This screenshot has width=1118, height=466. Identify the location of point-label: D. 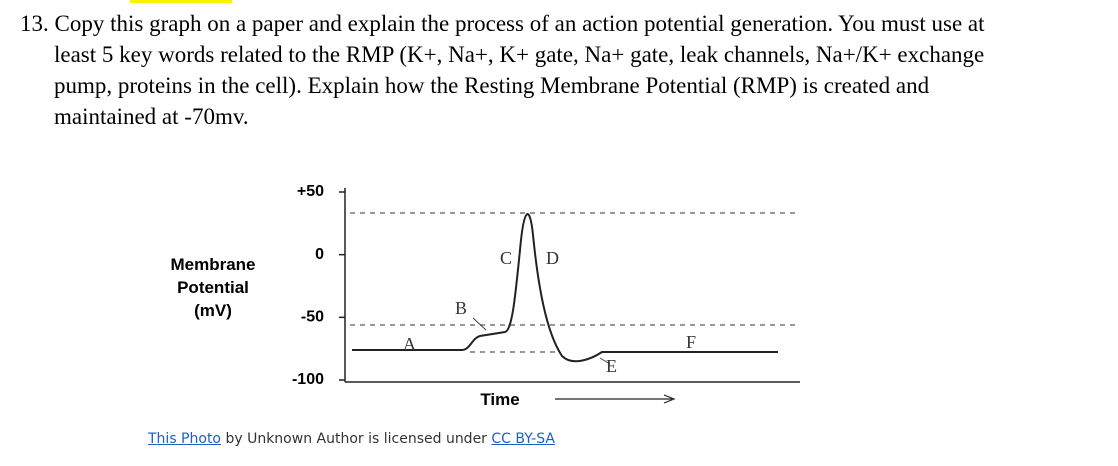
(552, 258).